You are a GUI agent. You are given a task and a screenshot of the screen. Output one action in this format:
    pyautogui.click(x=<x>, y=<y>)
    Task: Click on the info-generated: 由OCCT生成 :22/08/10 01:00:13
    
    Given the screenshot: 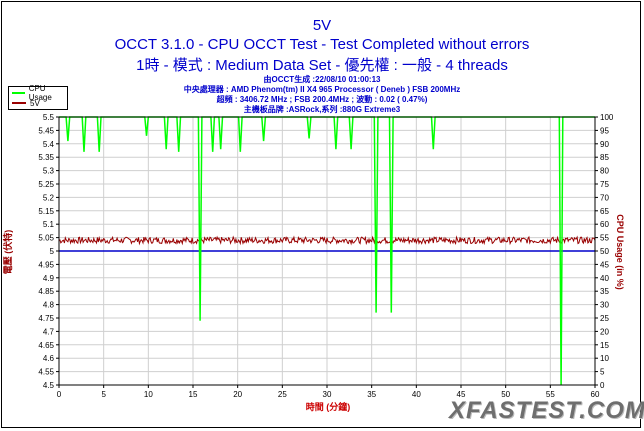 What is the action you would take?
    pyautogui.click(x=322, y=79)
    